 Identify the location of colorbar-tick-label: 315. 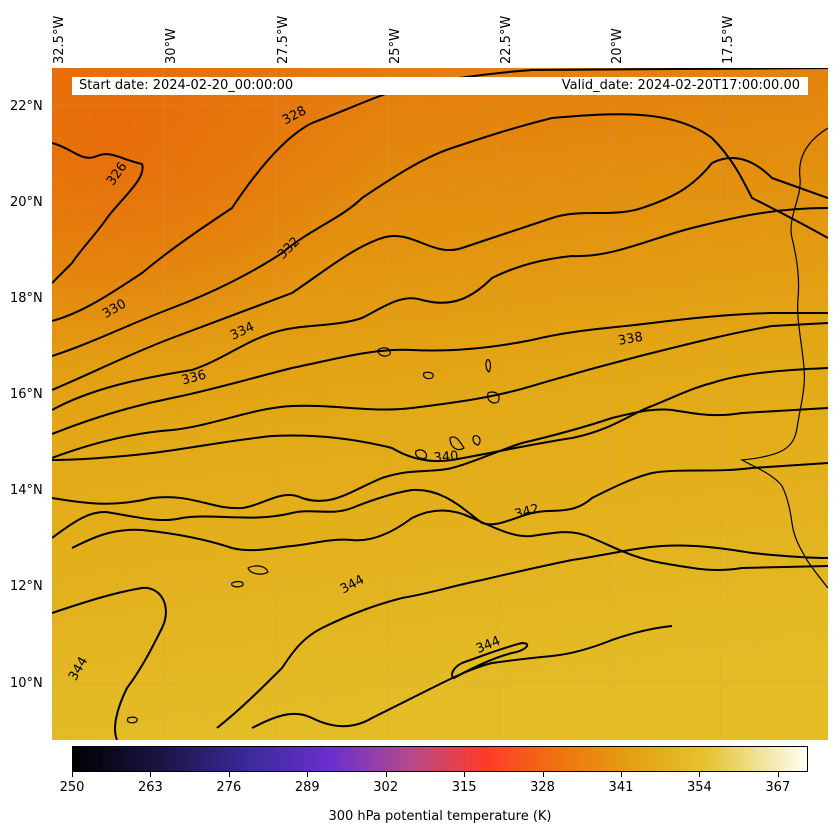
(464, 787).